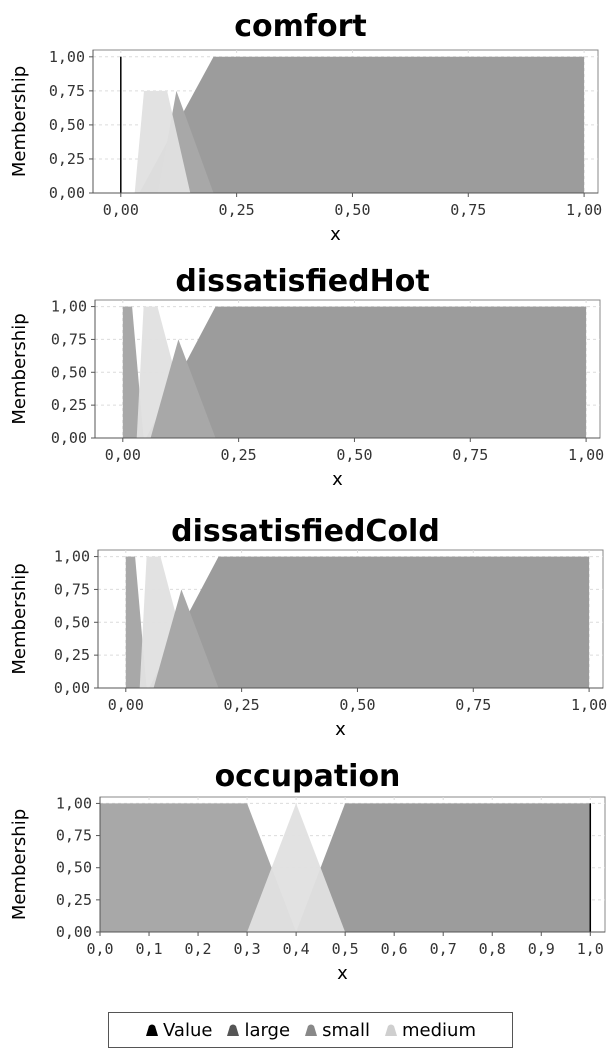  I want to click on legend-item-medium: medium, so click(430, 1030).